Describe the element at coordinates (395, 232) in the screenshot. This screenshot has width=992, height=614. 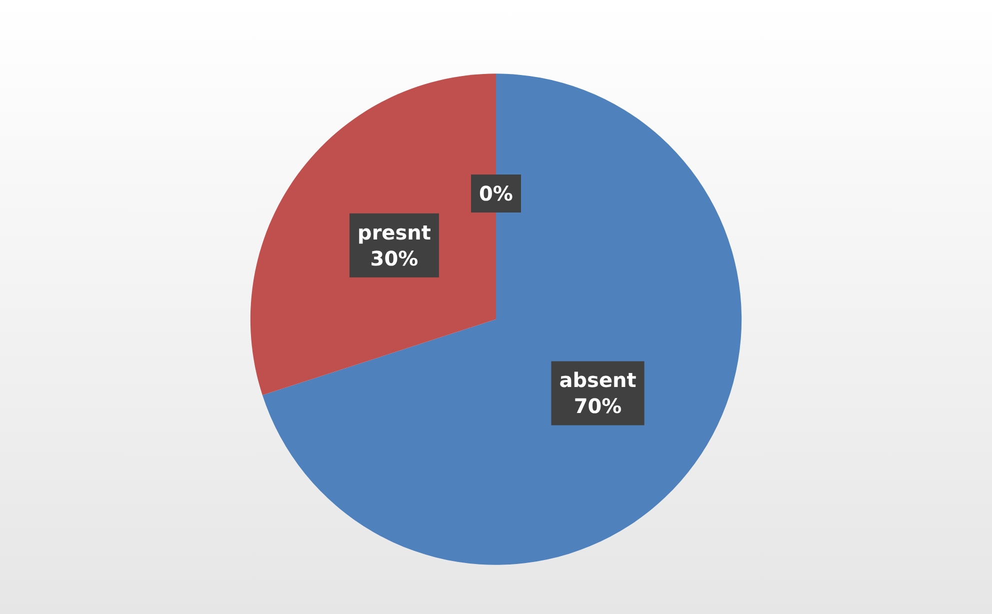
I see `slice-label: presnt` at that location.